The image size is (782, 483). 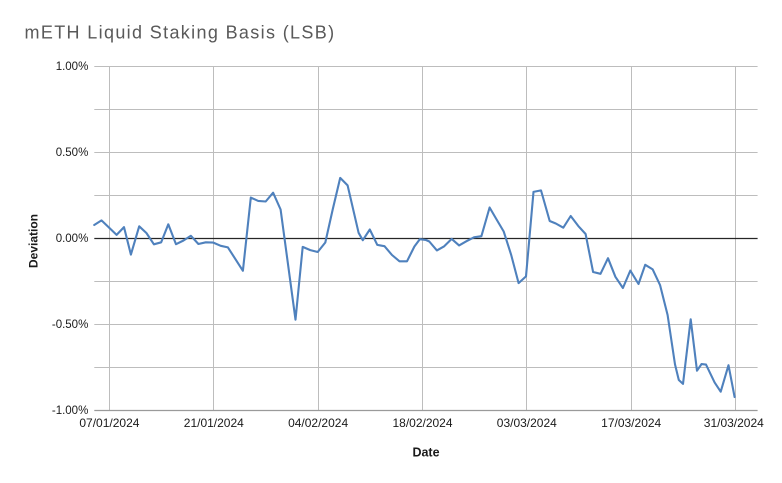 I want to click on svg-text: 18/02/2024, so click(x=422, y=423).